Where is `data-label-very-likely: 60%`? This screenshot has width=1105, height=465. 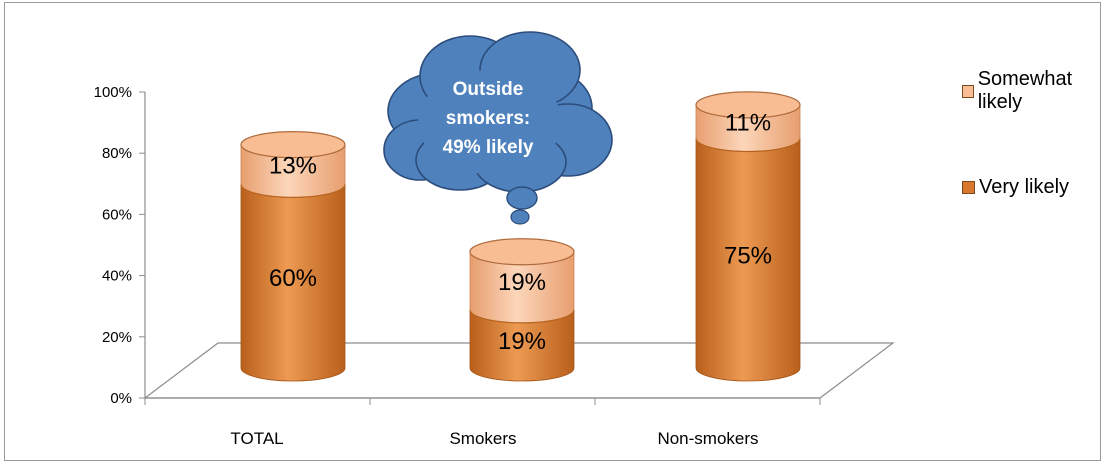
data-label-very-likely: 60% is located at coordinates (293, 278).